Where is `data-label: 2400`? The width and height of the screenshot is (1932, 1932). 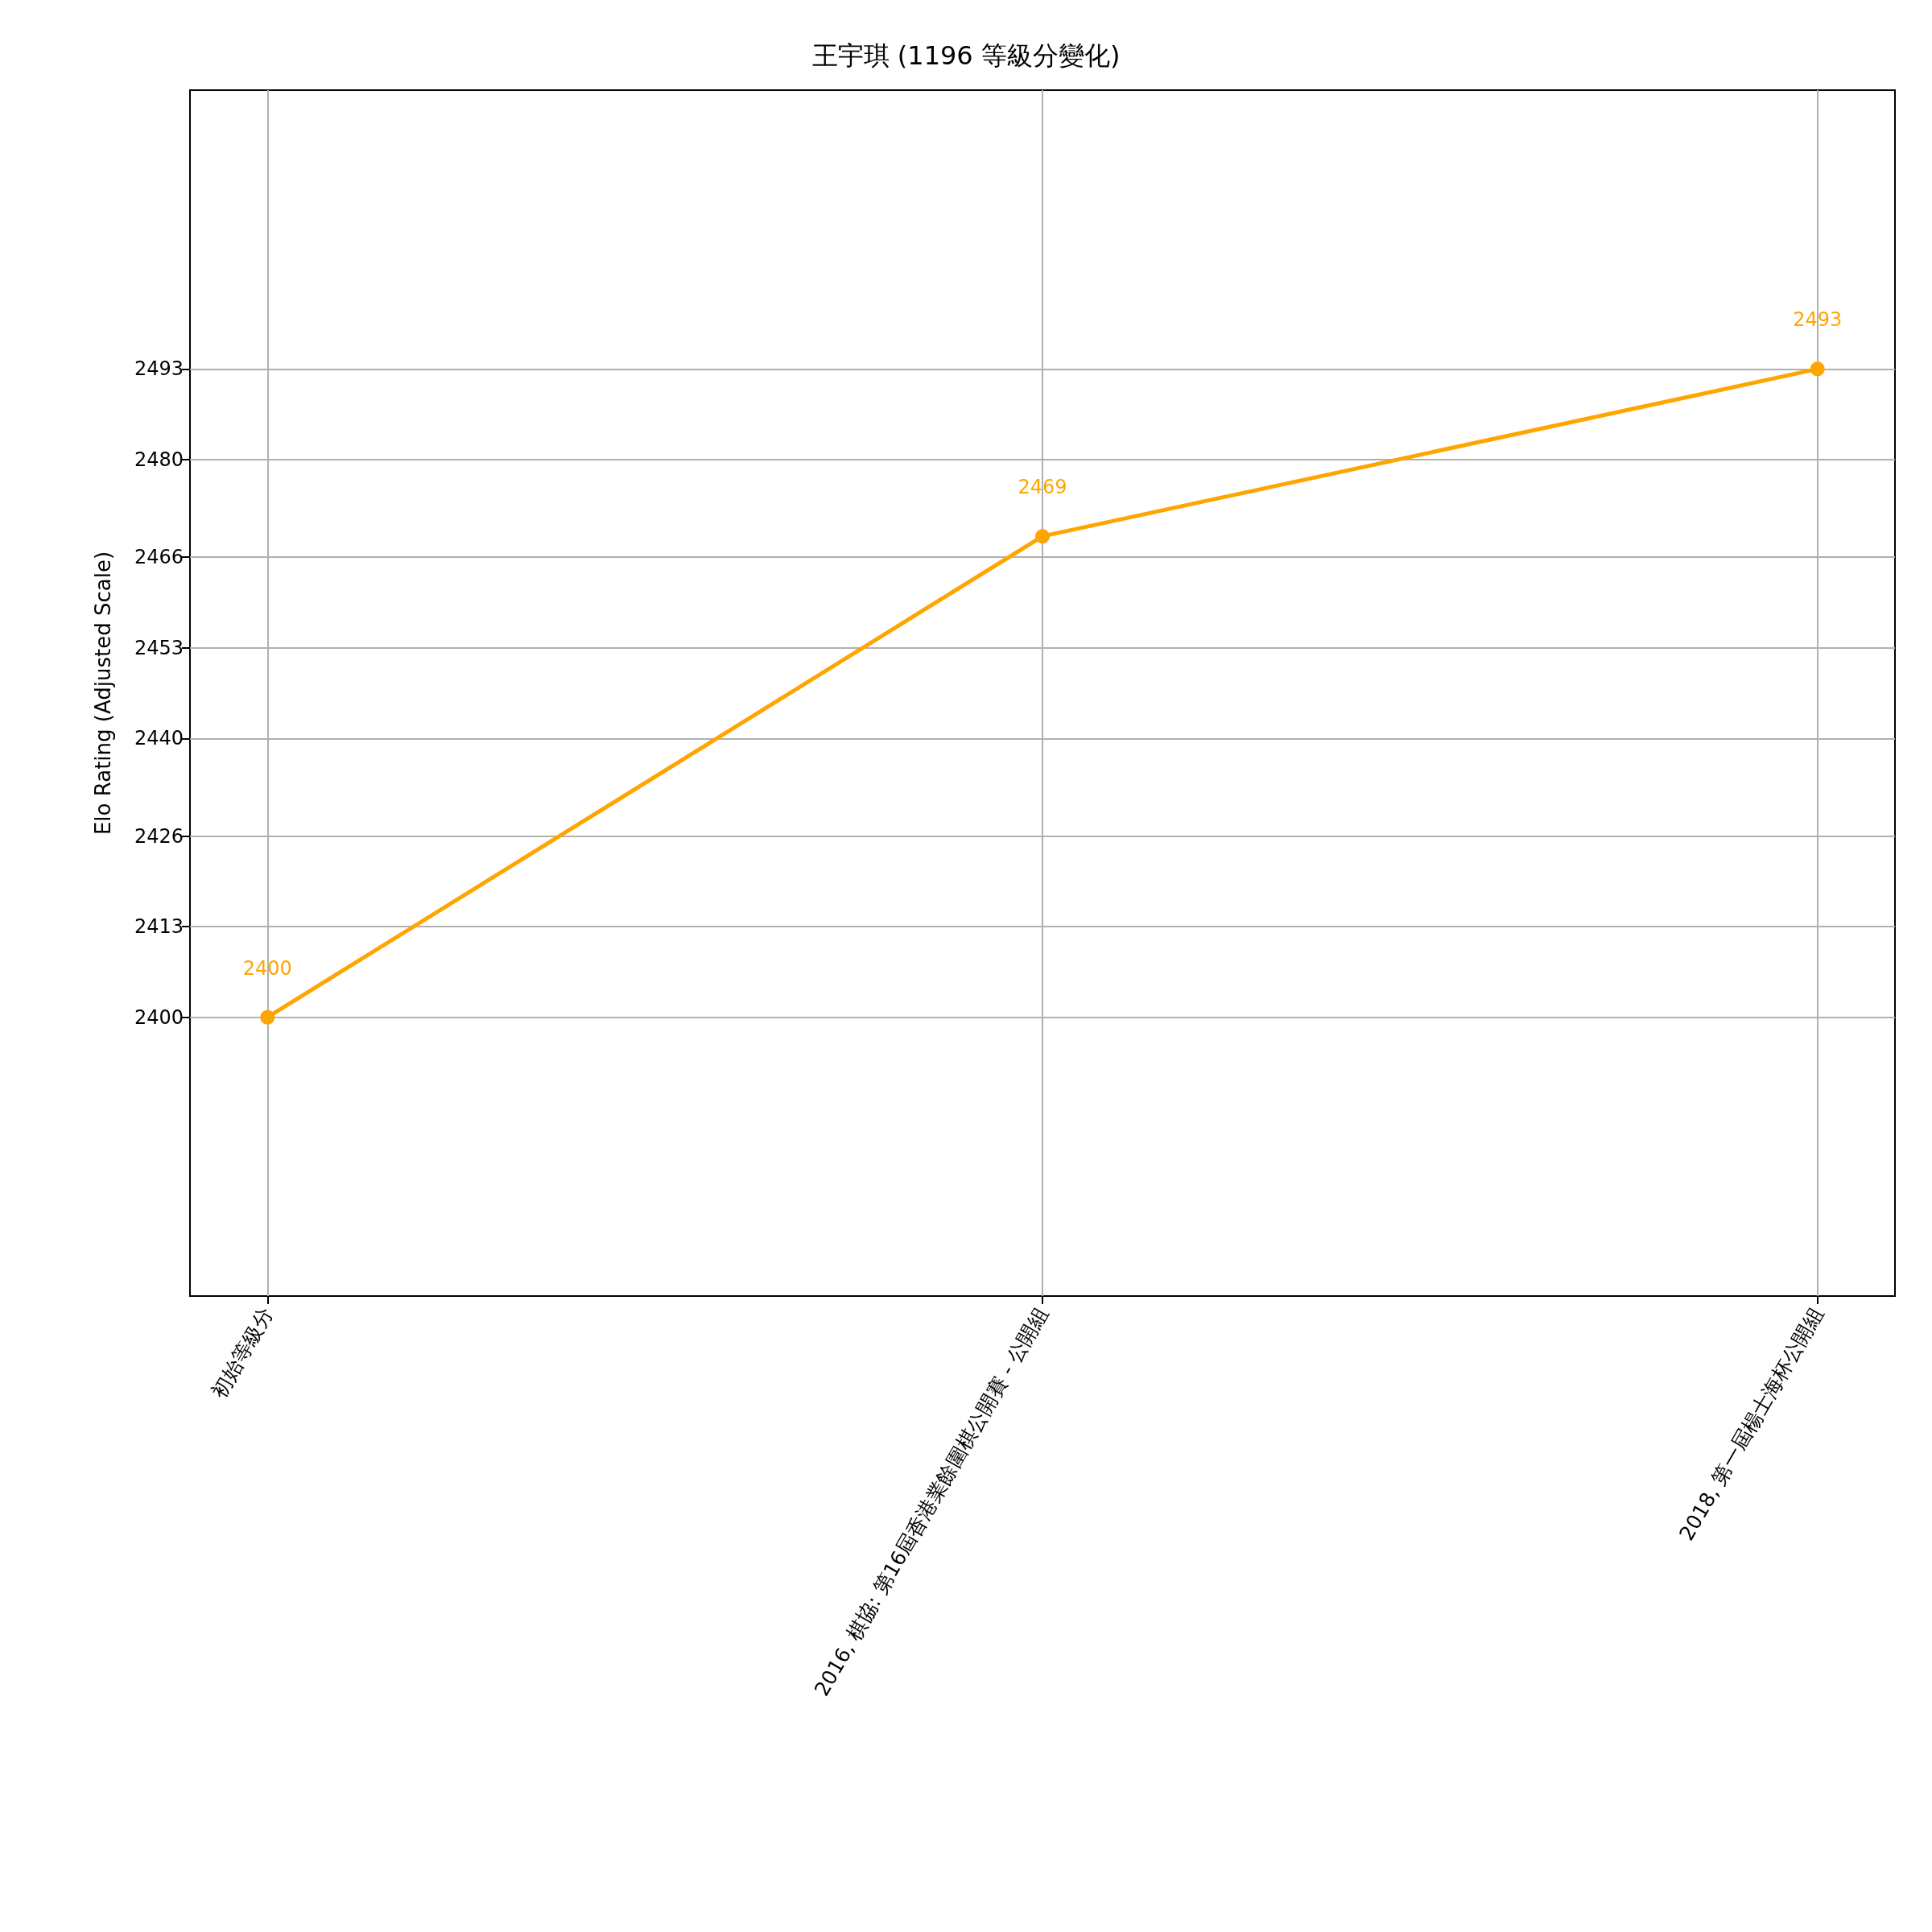 data-label: 2400 is located at coordinates (267, 968).